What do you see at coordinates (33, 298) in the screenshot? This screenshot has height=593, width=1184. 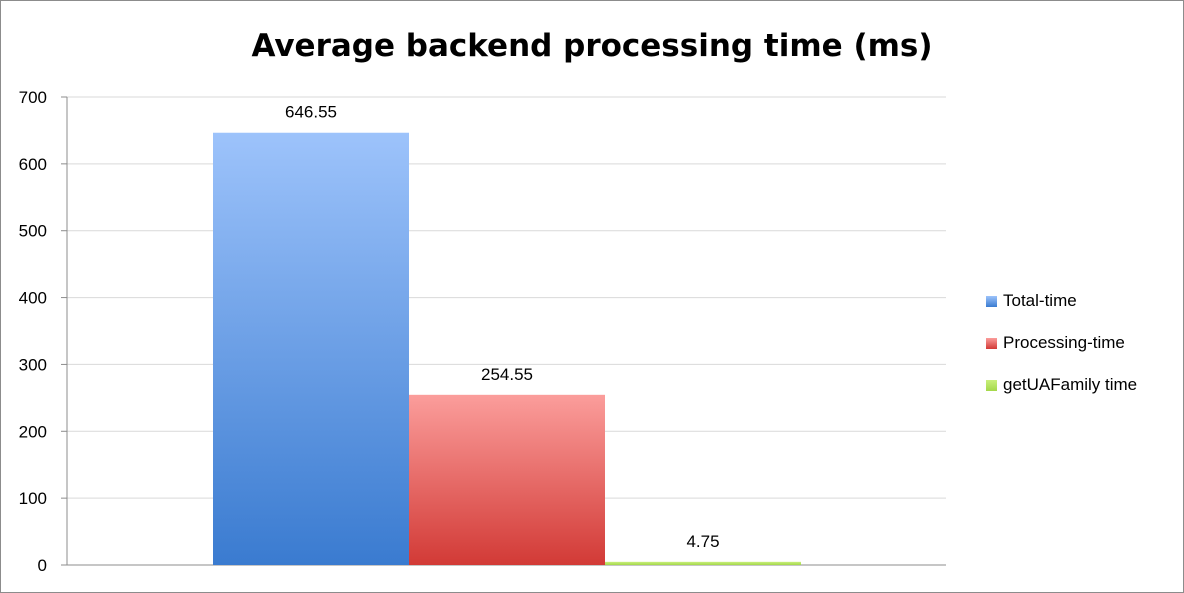 I see `y-tick-label: 400` at bounding box center [33, 298].